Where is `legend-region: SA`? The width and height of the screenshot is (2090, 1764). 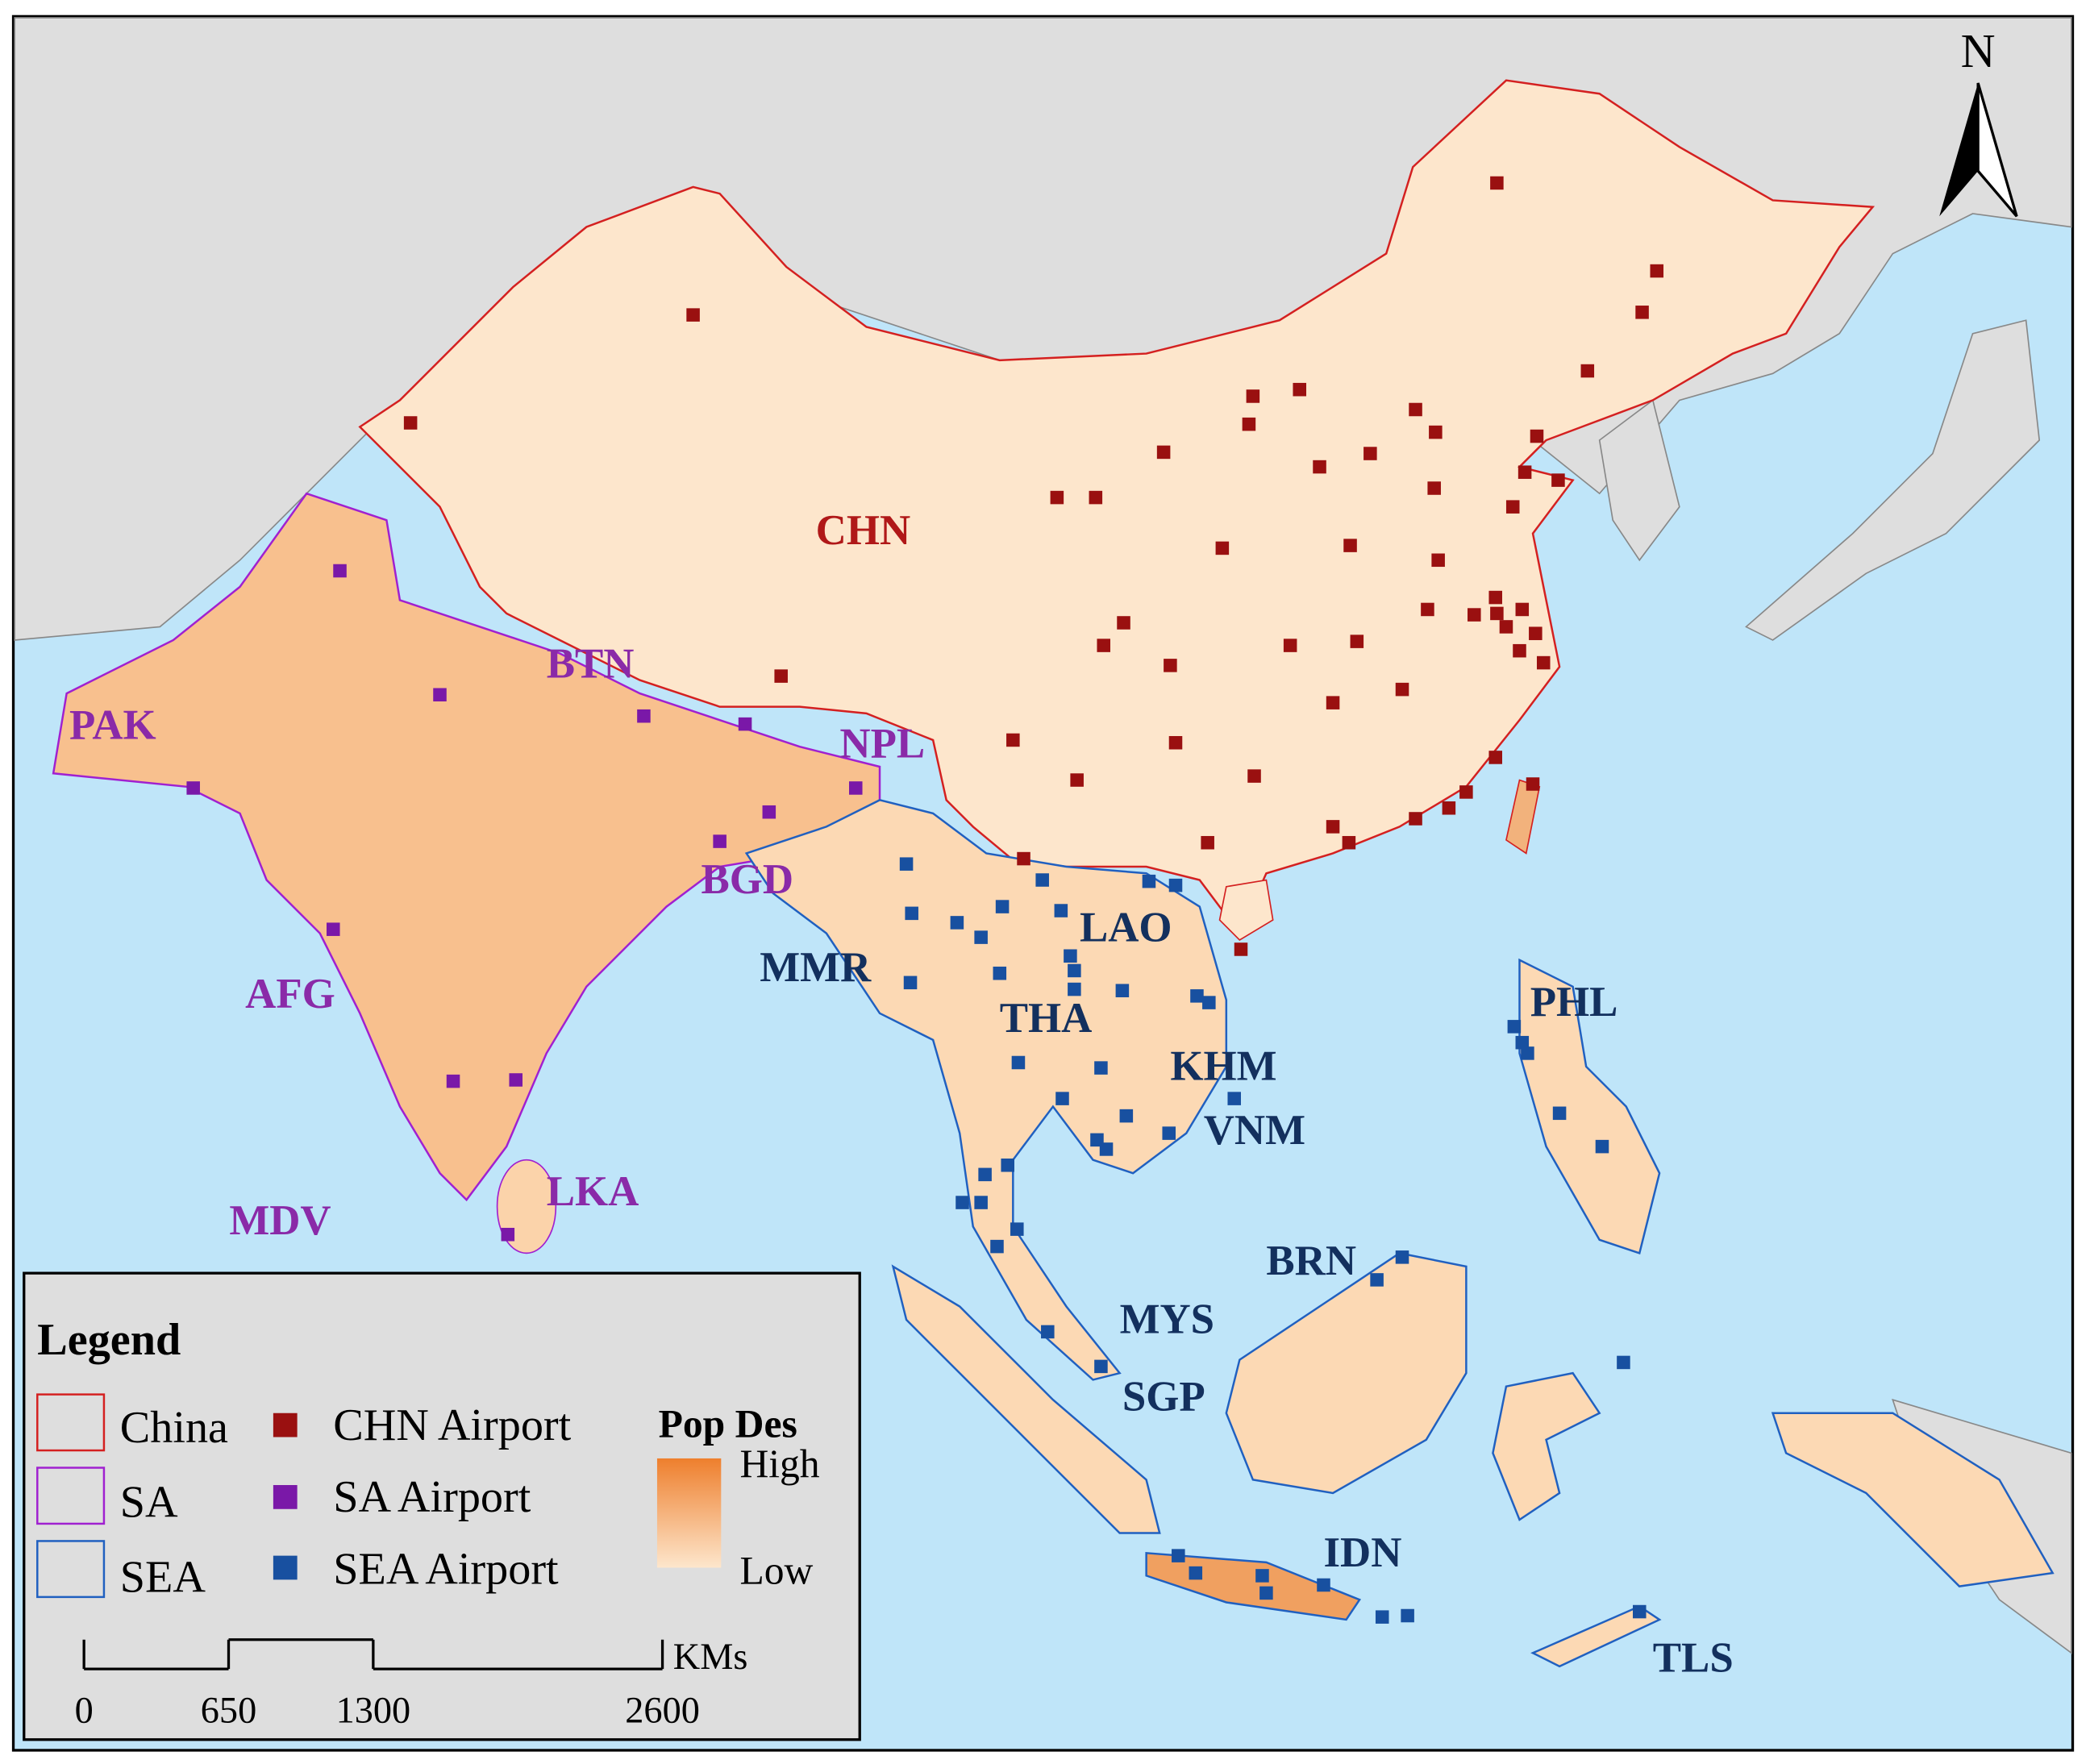 legend-region: SA is located at coordinates (149, 1503).